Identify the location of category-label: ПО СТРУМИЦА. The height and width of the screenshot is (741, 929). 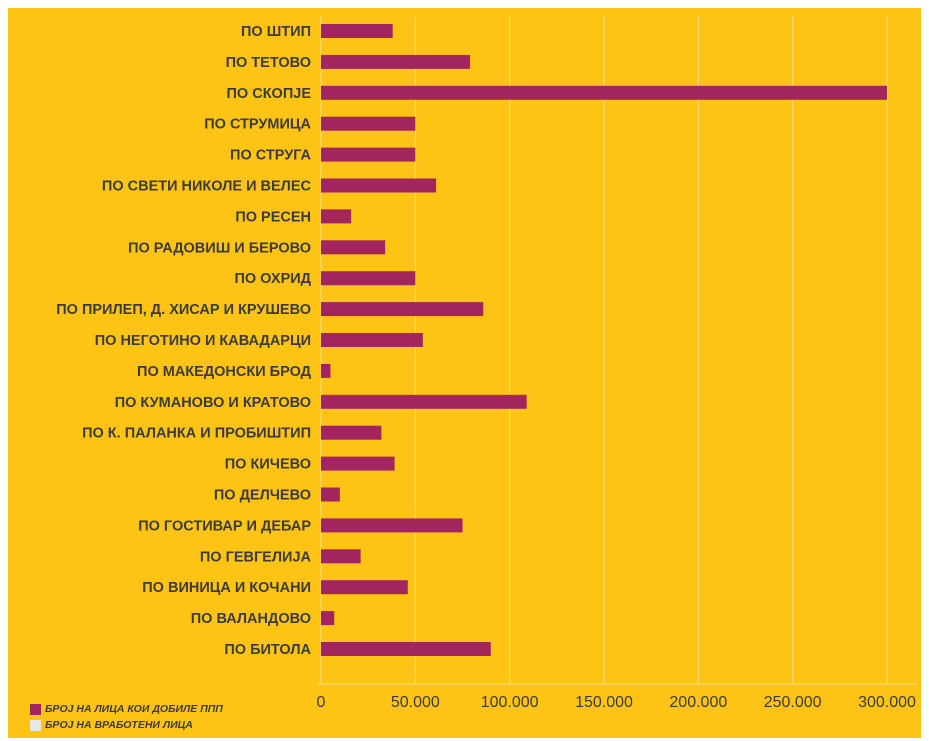
(257, 125).